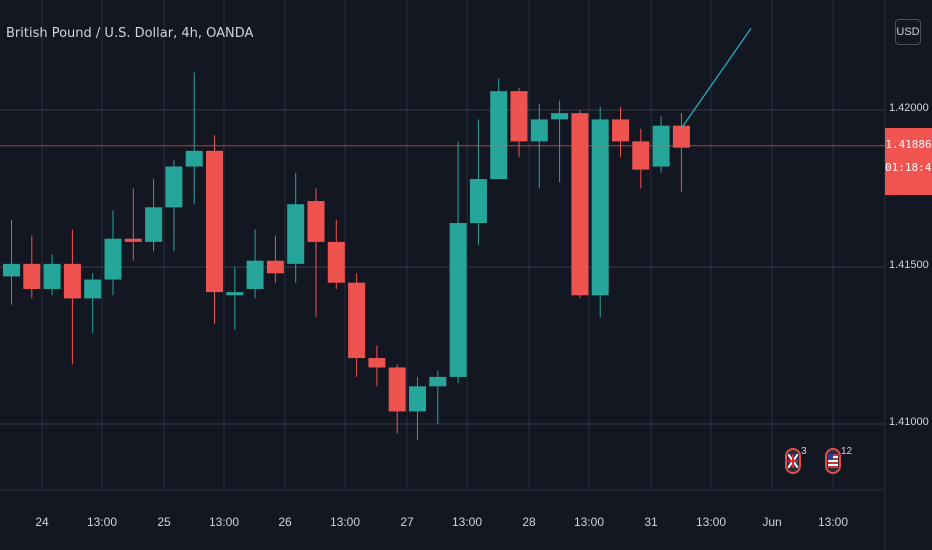  Describe the element at coordinates (804, 451) in the screenshot. I see `event-count: 3` at that location.